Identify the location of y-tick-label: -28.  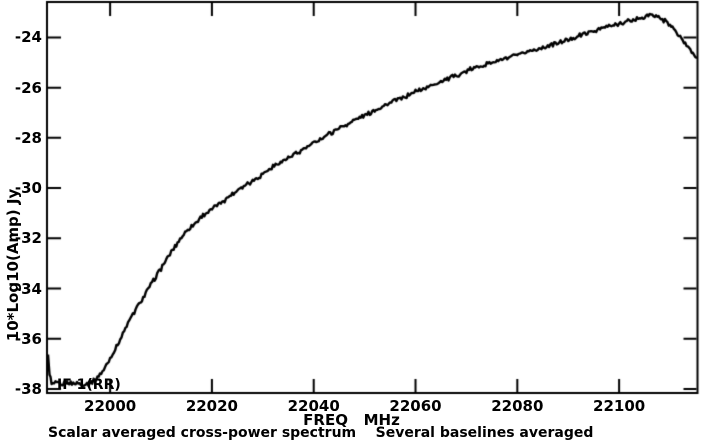
(28, 137).